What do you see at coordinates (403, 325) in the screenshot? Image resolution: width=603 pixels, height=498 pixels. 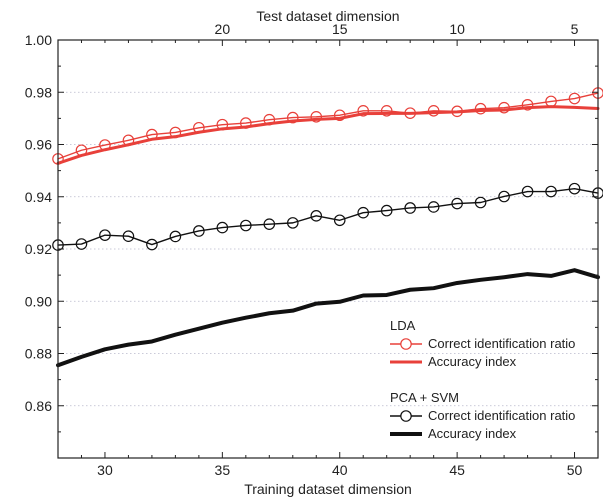 I see `legend-group-title-0: LDA` at bounding box center [403, 325].